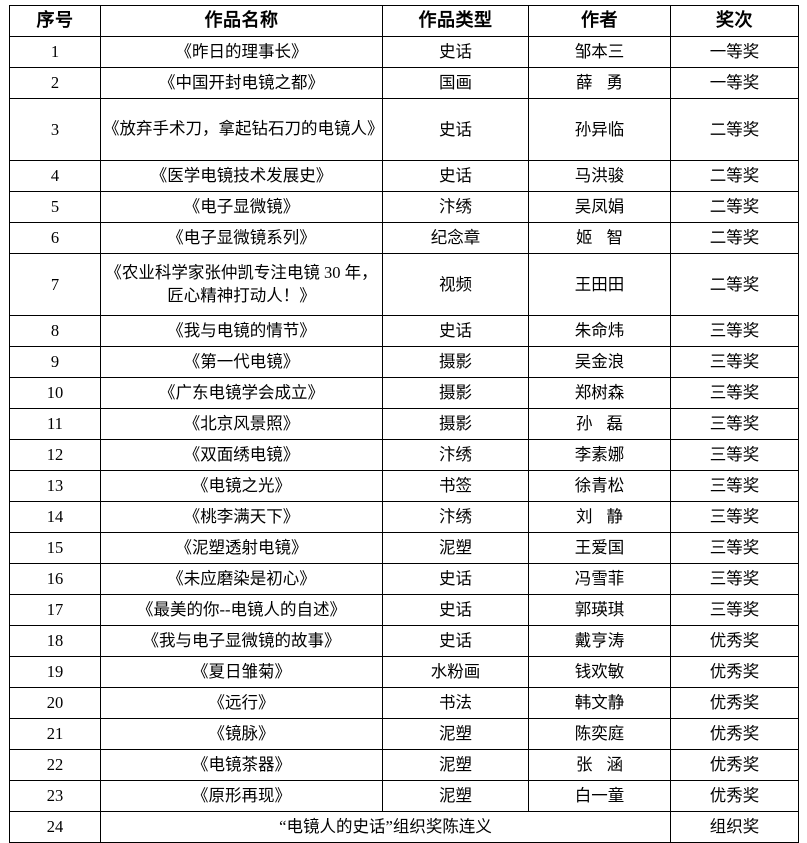 The width and height of the screenshot is (807, 843). I want to click on table-row: 10 《广东电镜学会成立》 摄影 郑树森 三等奖, so click(404, 393).